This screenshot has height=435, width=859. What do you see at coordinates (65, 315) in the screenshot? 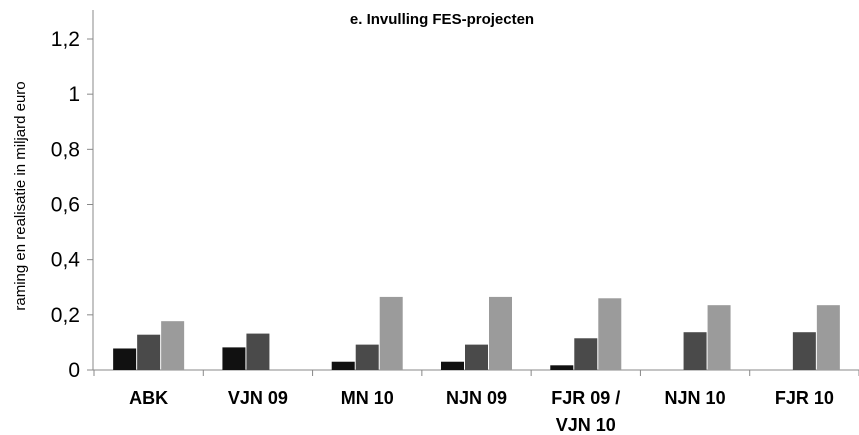
I see `y-tick-label: 0,2` at bounding box center [65, 315].